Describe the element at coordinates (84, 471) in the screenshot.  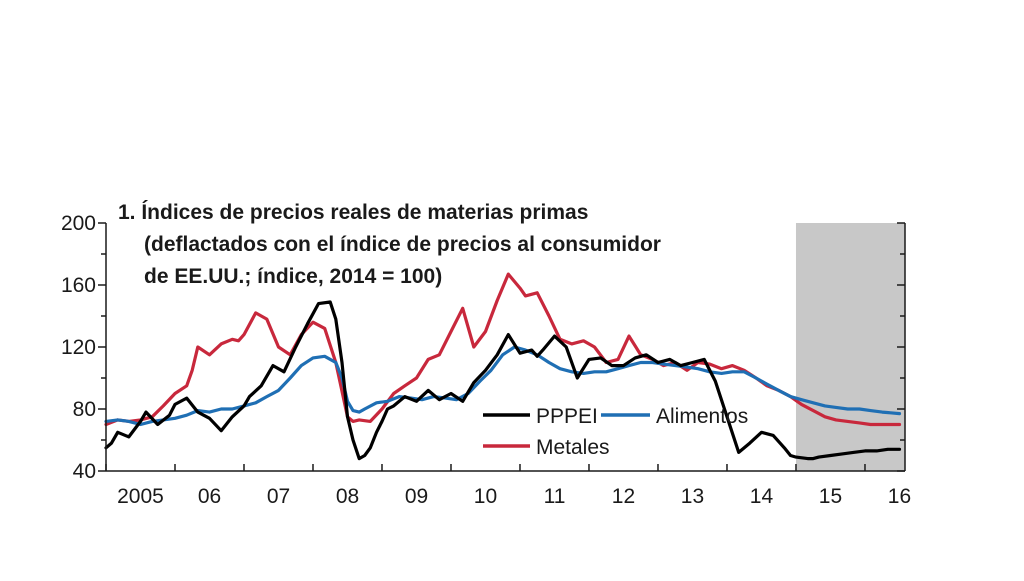
I see `y-tick-label: 40` at that location.